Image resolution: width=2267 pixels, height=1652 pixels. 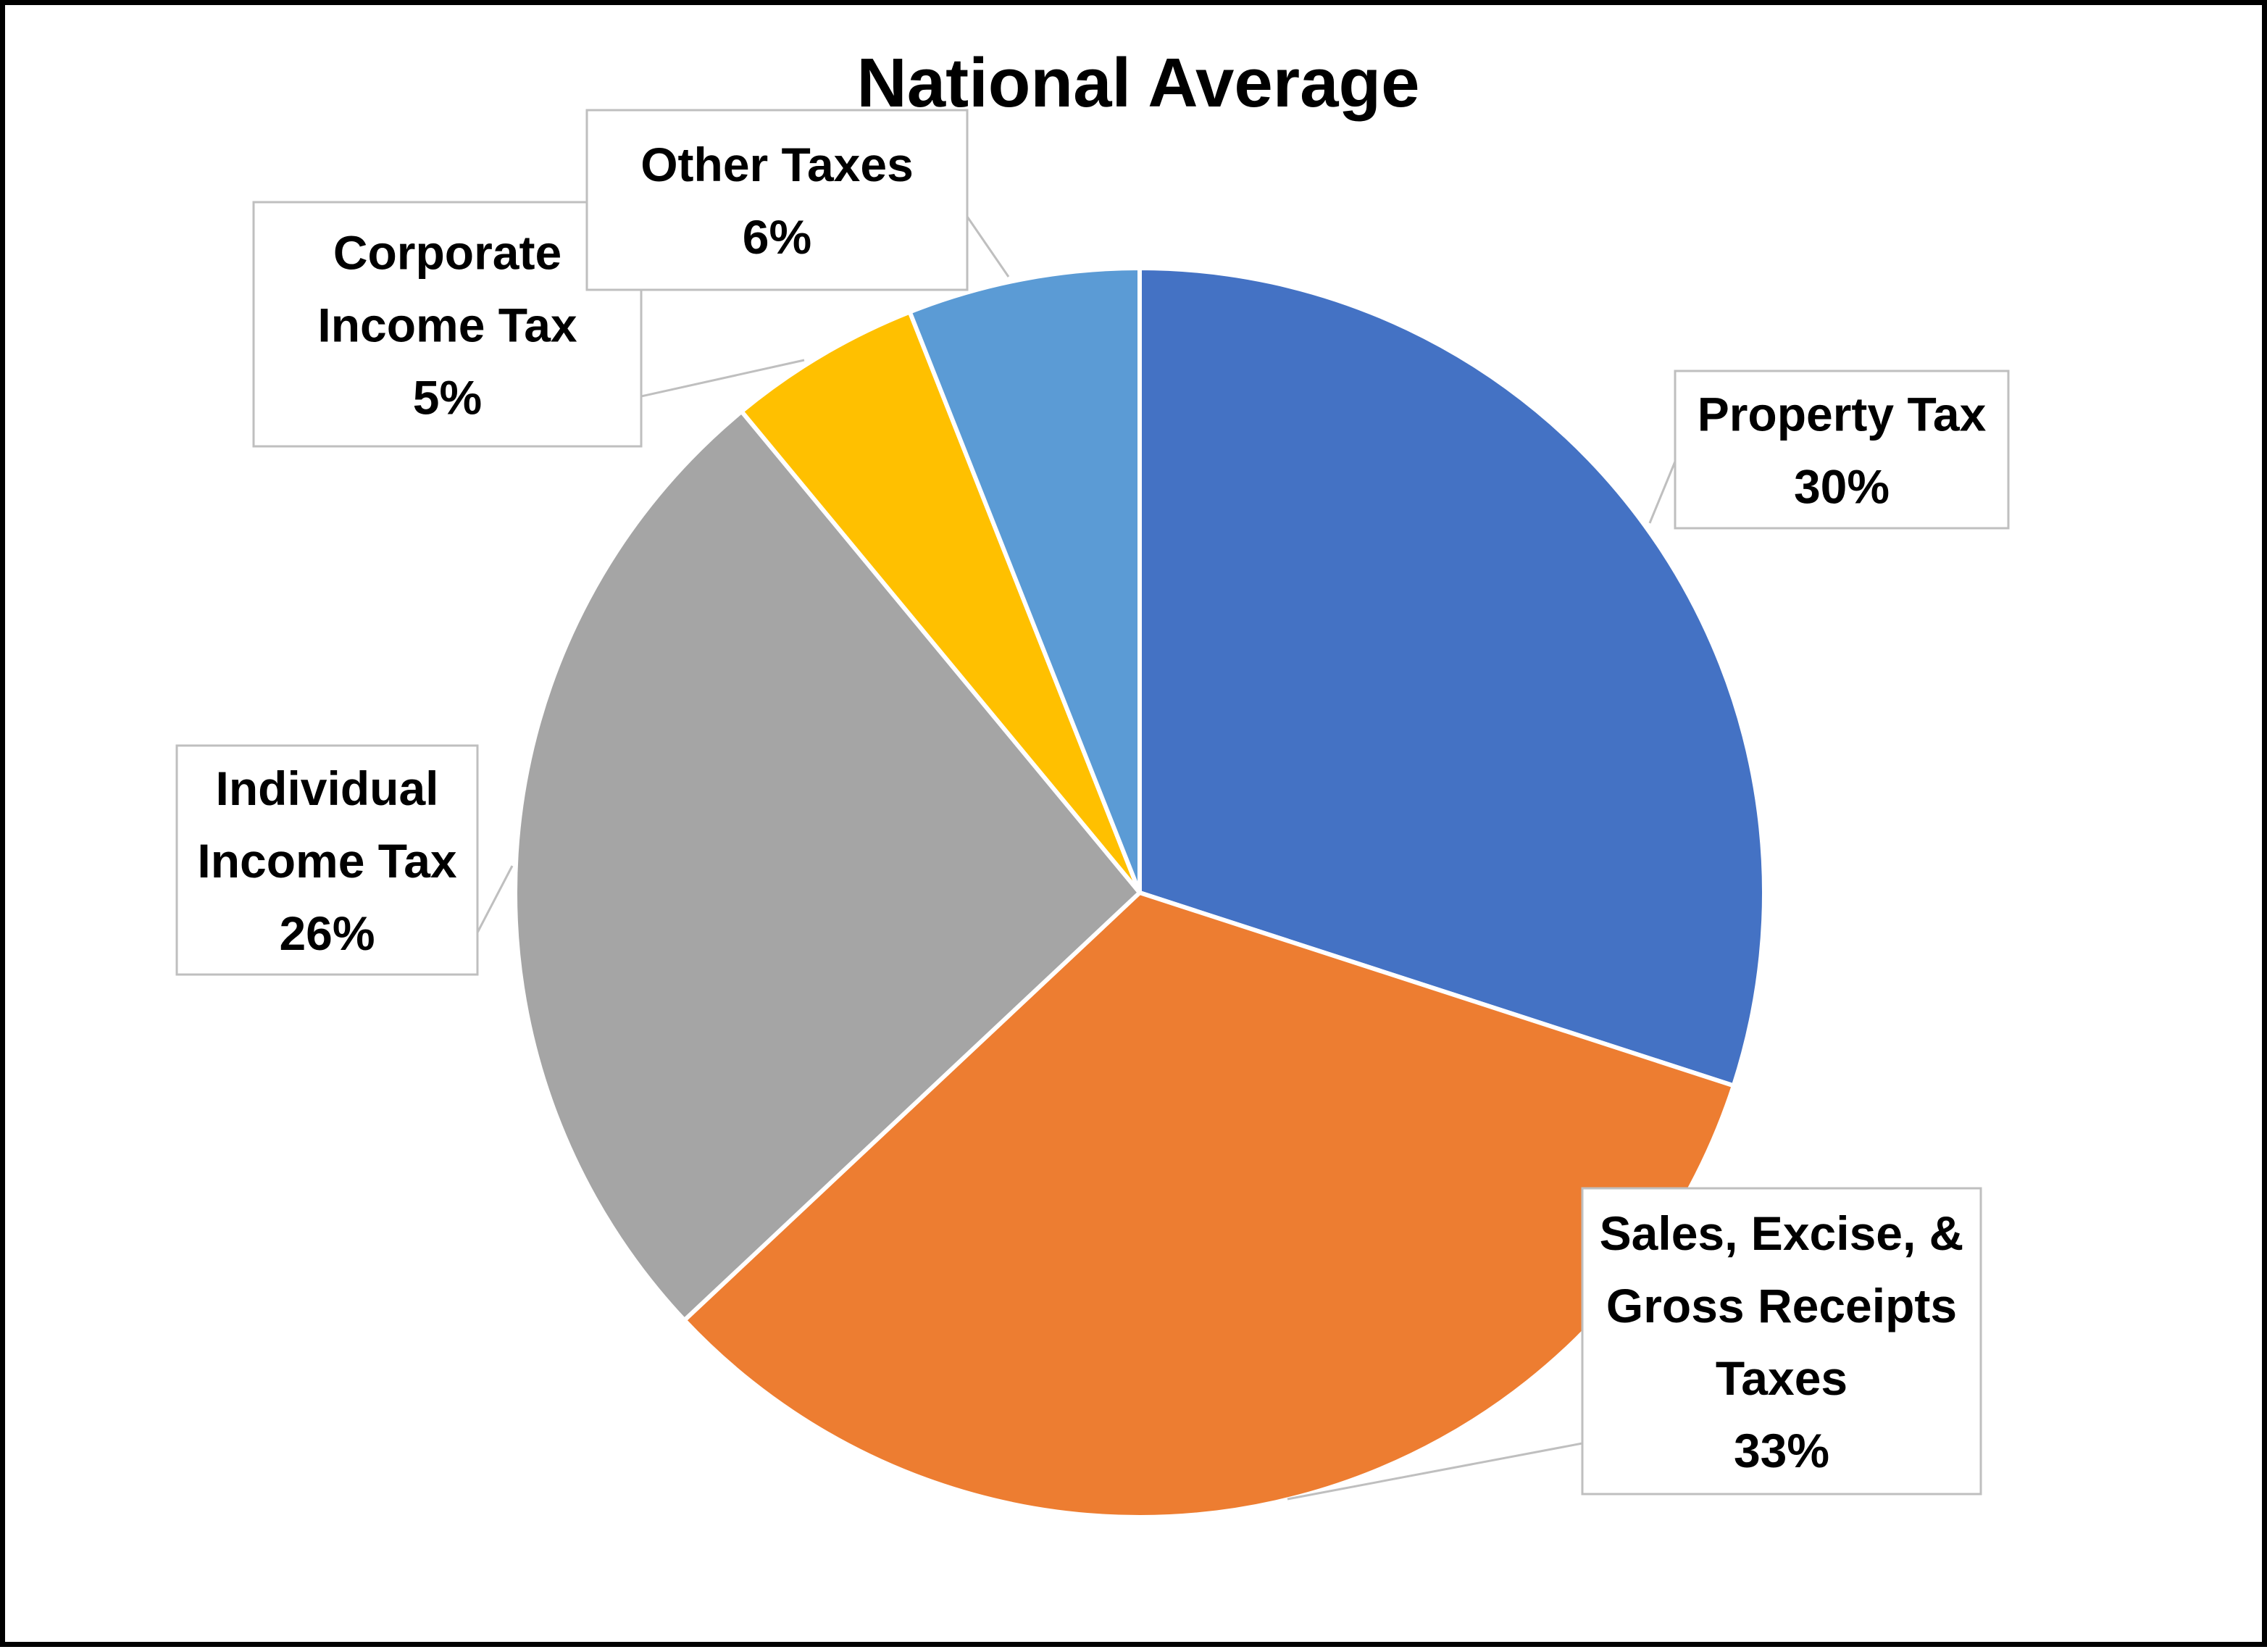 I want to click on data-label-value-4: 5%, so click(x=447, y=398).